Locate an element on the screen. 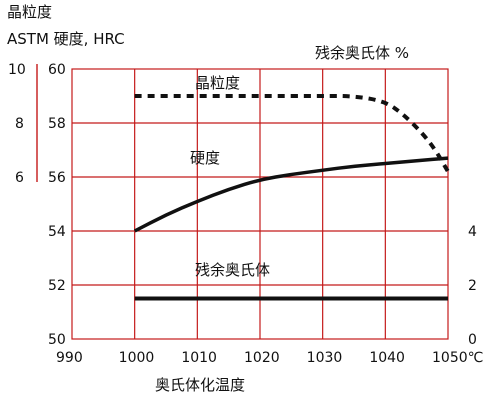  retained-austenite-series-label: 残余奥氏体 is located at coordinates (232, 270).